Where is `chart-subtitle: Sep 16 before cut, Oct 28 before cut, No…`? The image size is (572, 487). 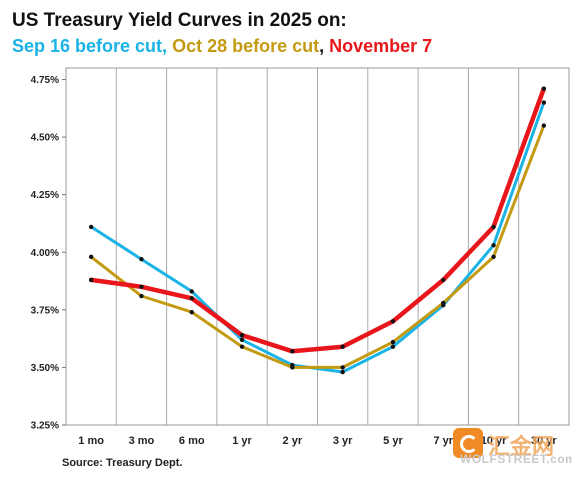
chart-subtitle: Sep 16 before cut, Oct 28 before cut, No… is located at coordinates (222, 46).